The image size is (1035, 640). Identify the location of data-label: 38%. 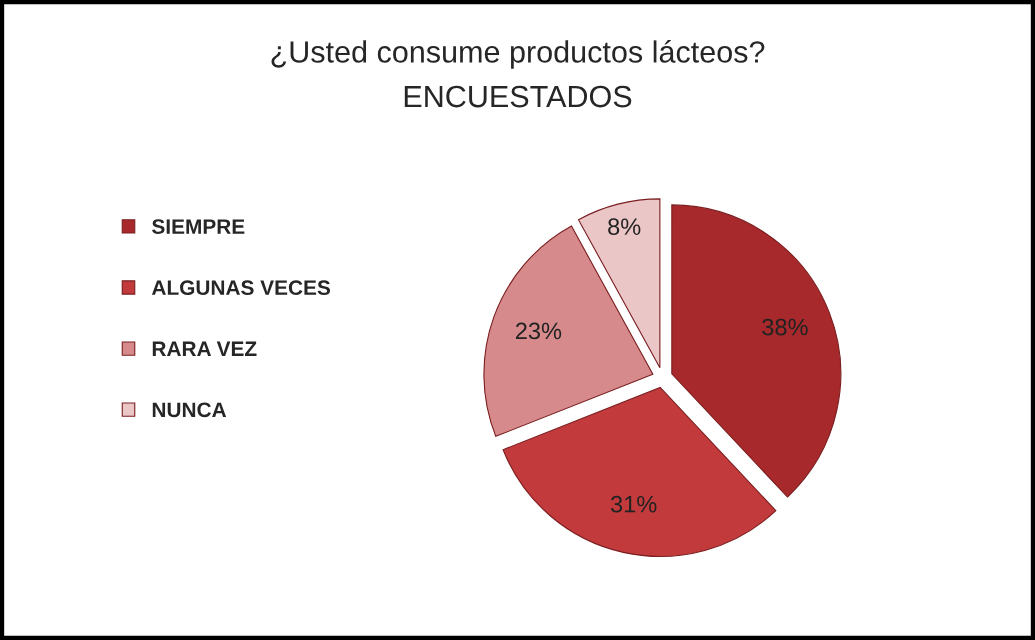
(785, 327).